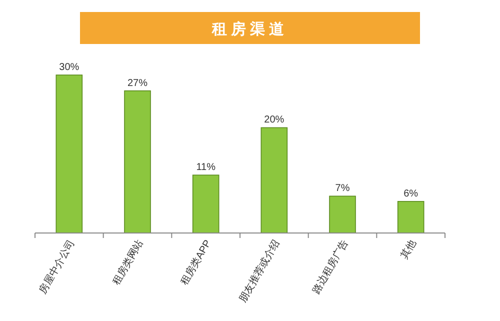 The image size is (500, 321). I want to click on data-label: 11%, so click(206, 168).